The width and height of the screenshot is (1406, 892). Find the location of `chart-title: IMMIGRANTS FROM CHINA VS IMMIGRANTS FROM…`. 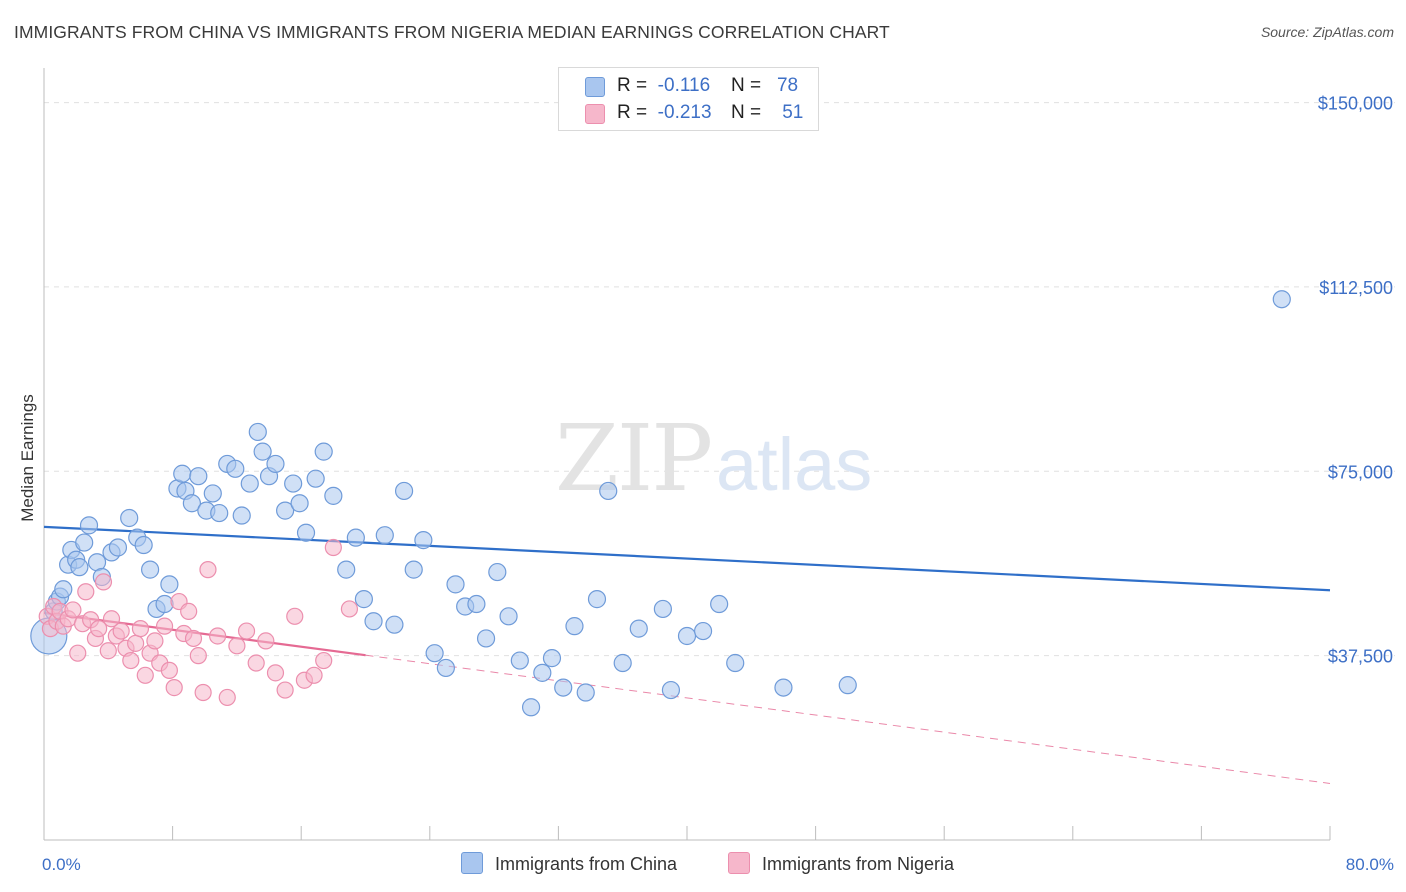

chart-title: IMMIGRANTS FROM CHINA VS IMMIGRANTS FROM… is located at coordinates (452, 32).